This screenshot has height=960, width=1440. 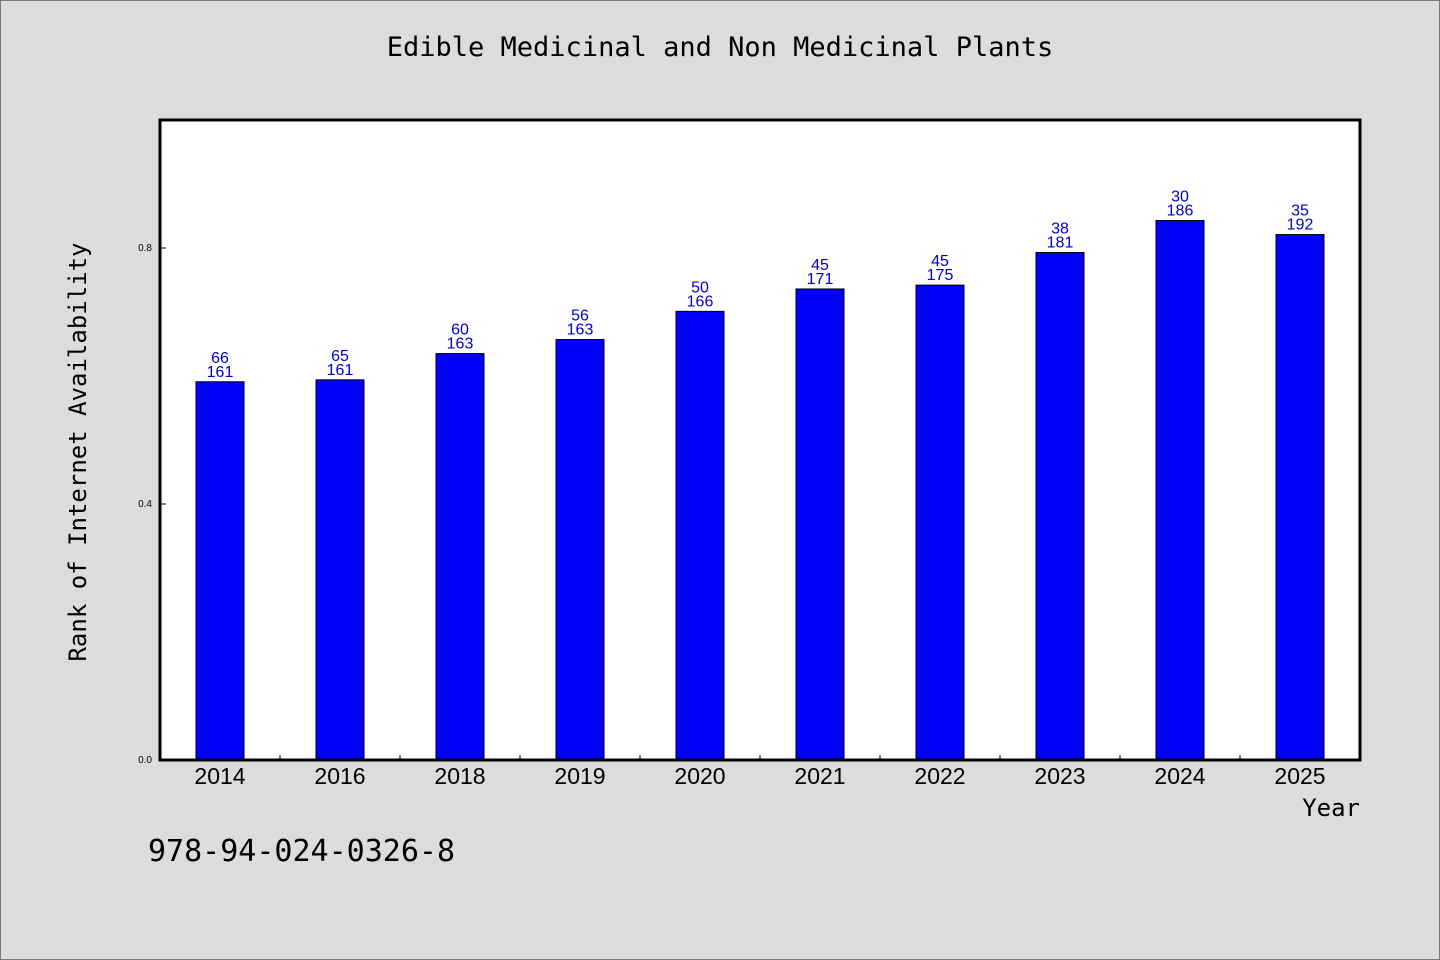 What do you see at coordinates (460, 330) in the screenshot?
I see `data-label-top-2018: 60` at bounding box center [460, 330].